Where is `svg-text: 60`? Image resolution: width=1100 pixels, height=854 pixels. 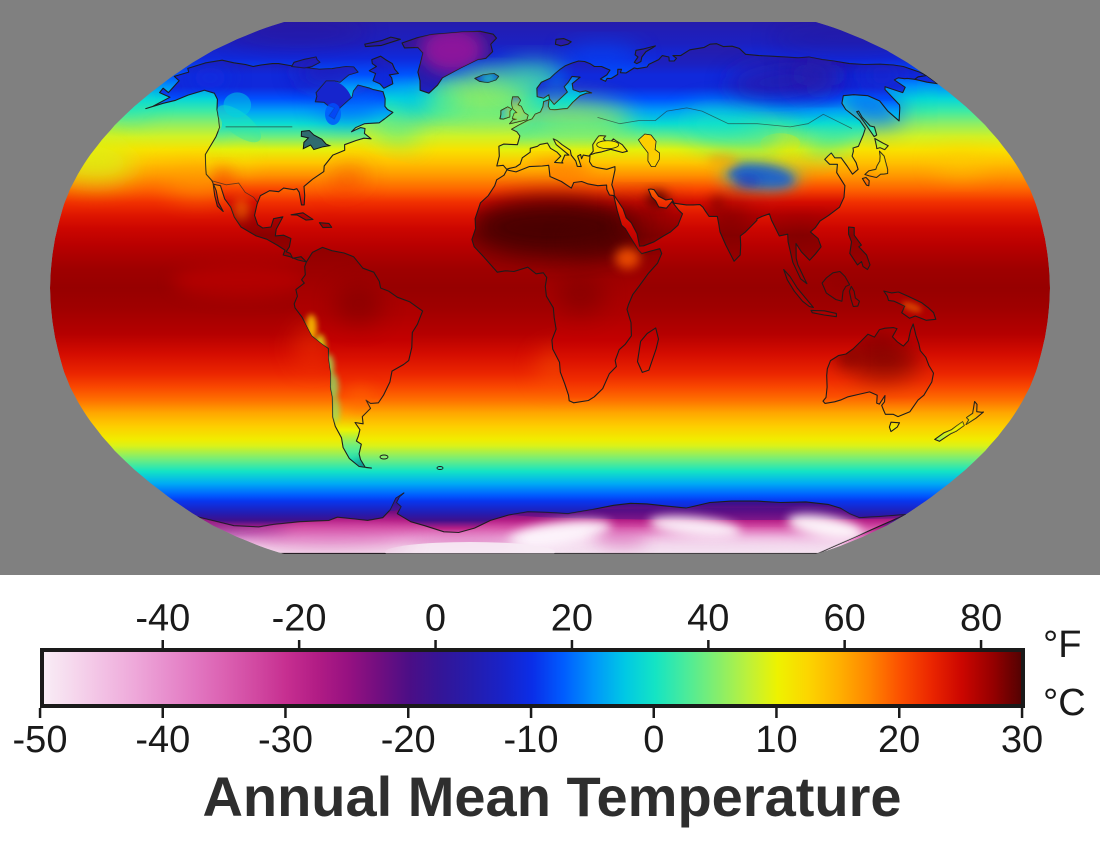 svg-text: 60 is located at coordinates (845, 619).